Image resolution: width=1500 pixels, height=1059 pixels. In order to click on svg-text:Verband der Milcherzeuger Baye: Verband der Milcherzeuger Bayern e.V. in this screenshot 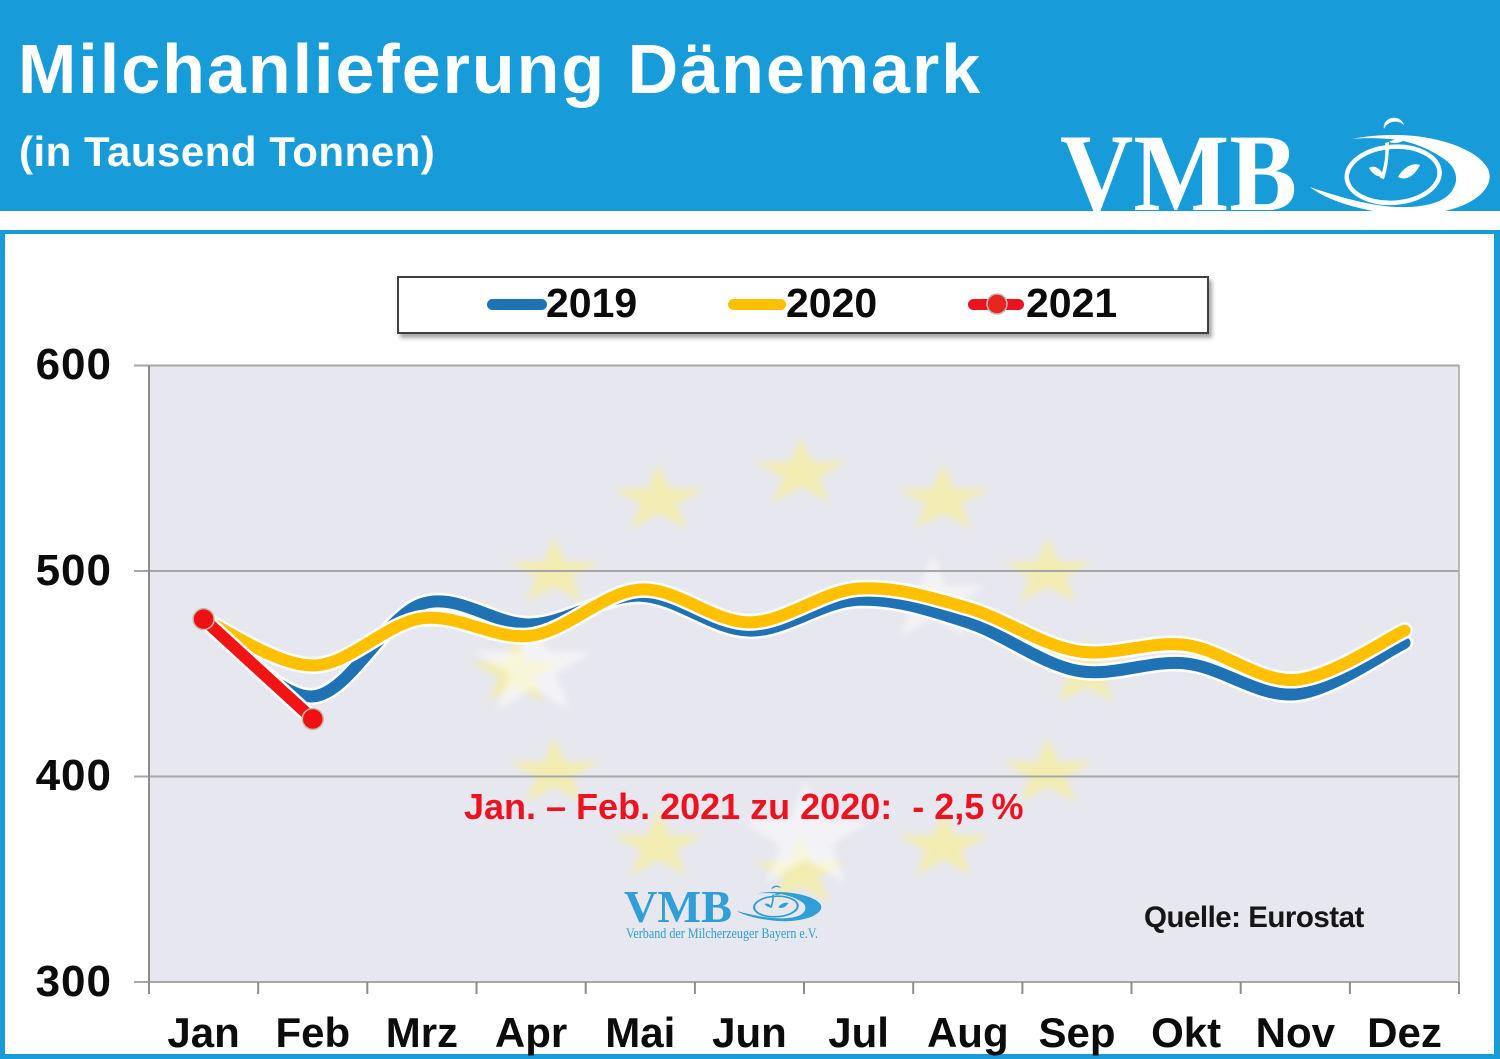, I will do `click(722, 934)`.